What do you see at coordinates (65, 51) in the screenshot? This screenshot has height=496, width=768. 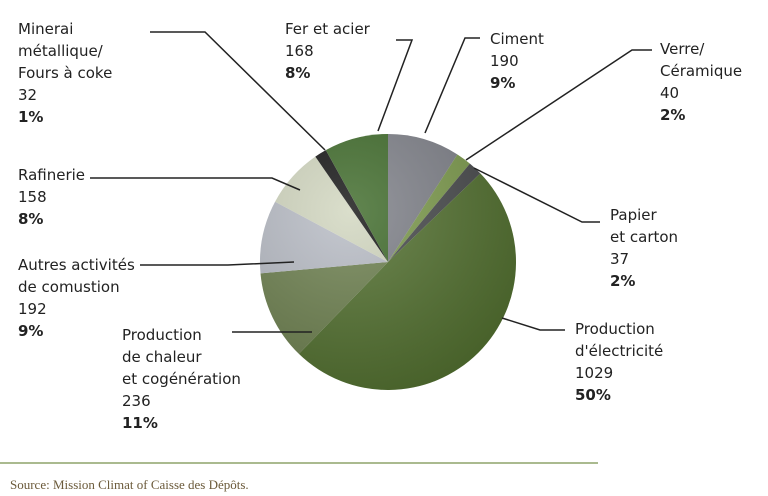 I see `slice-label: Minerai métallique/Fours à coke` at bounding box center [65, 51].